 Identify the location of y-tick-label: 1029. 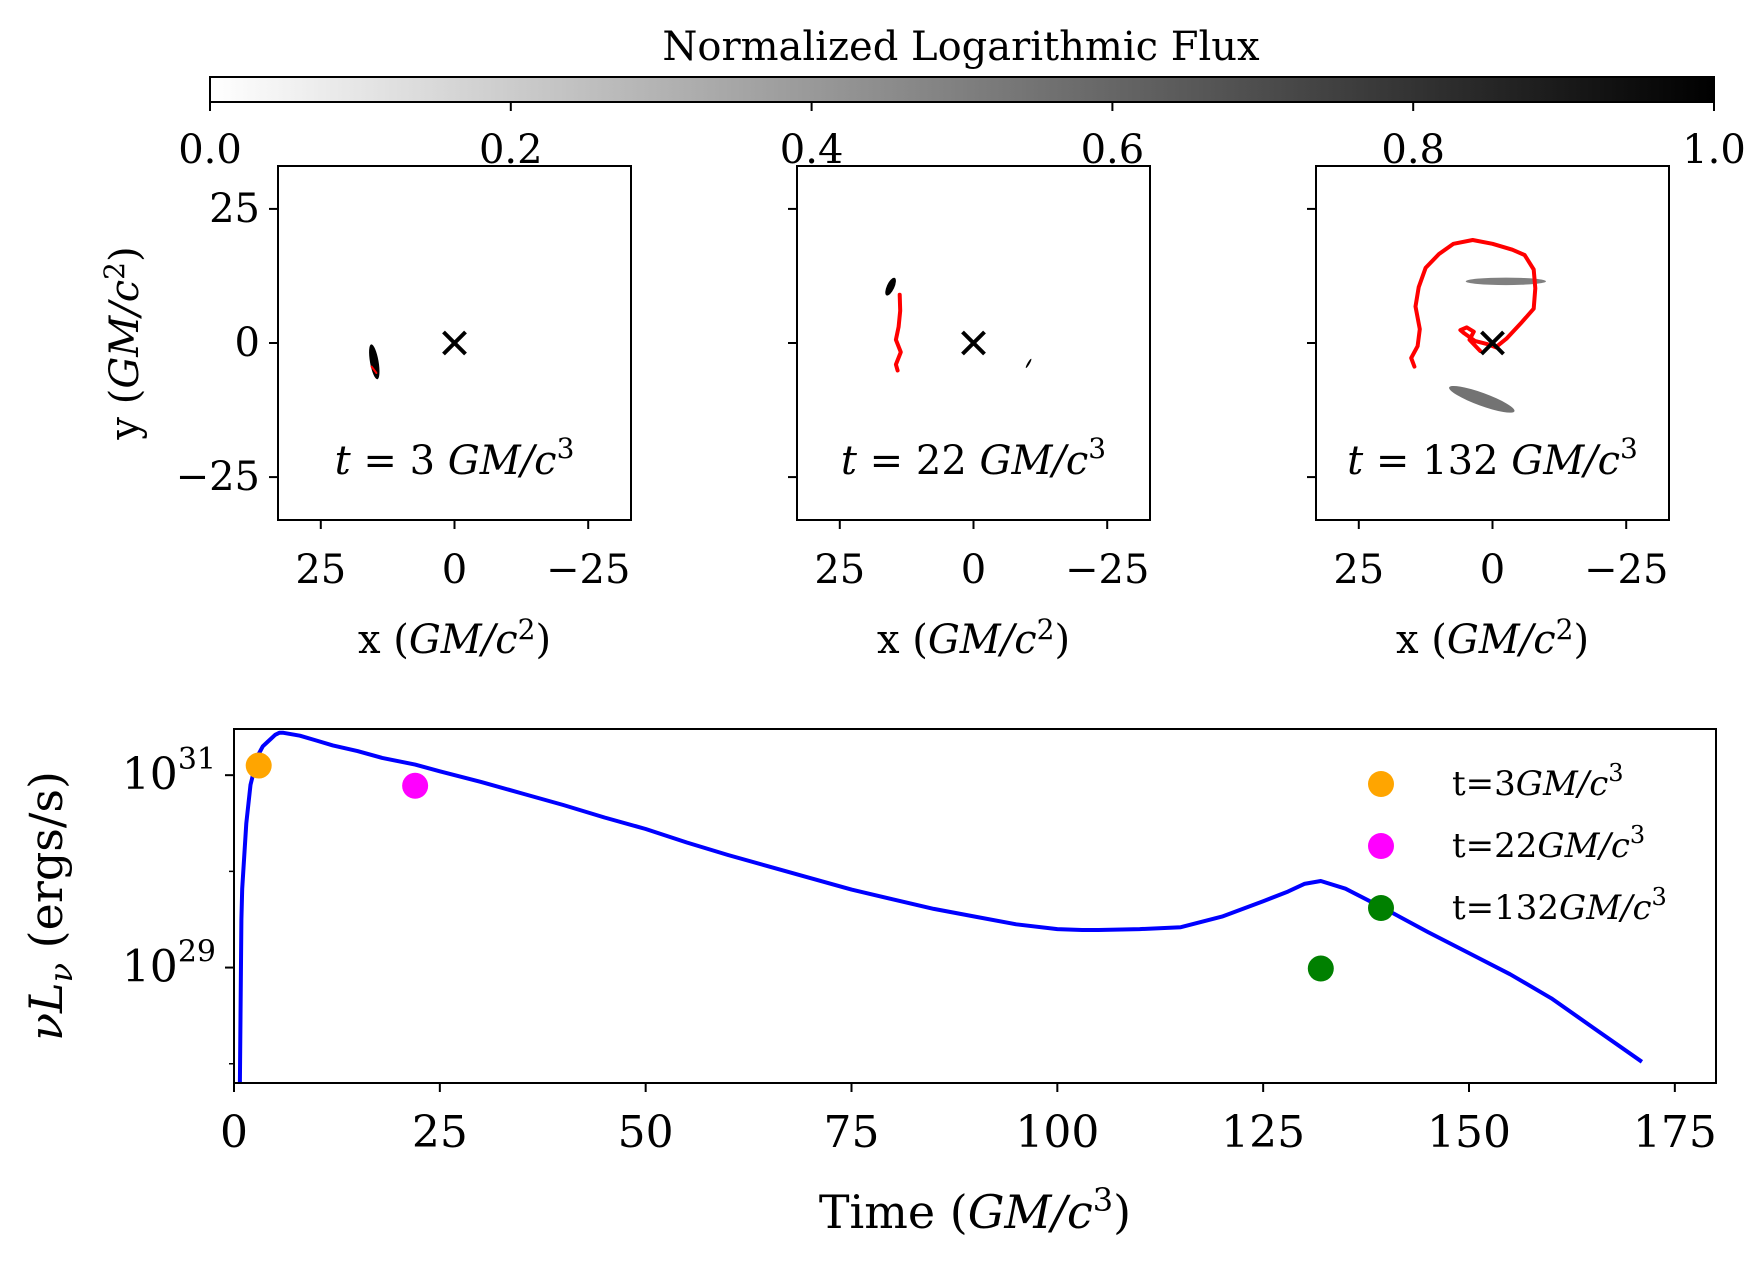
(169, 964).